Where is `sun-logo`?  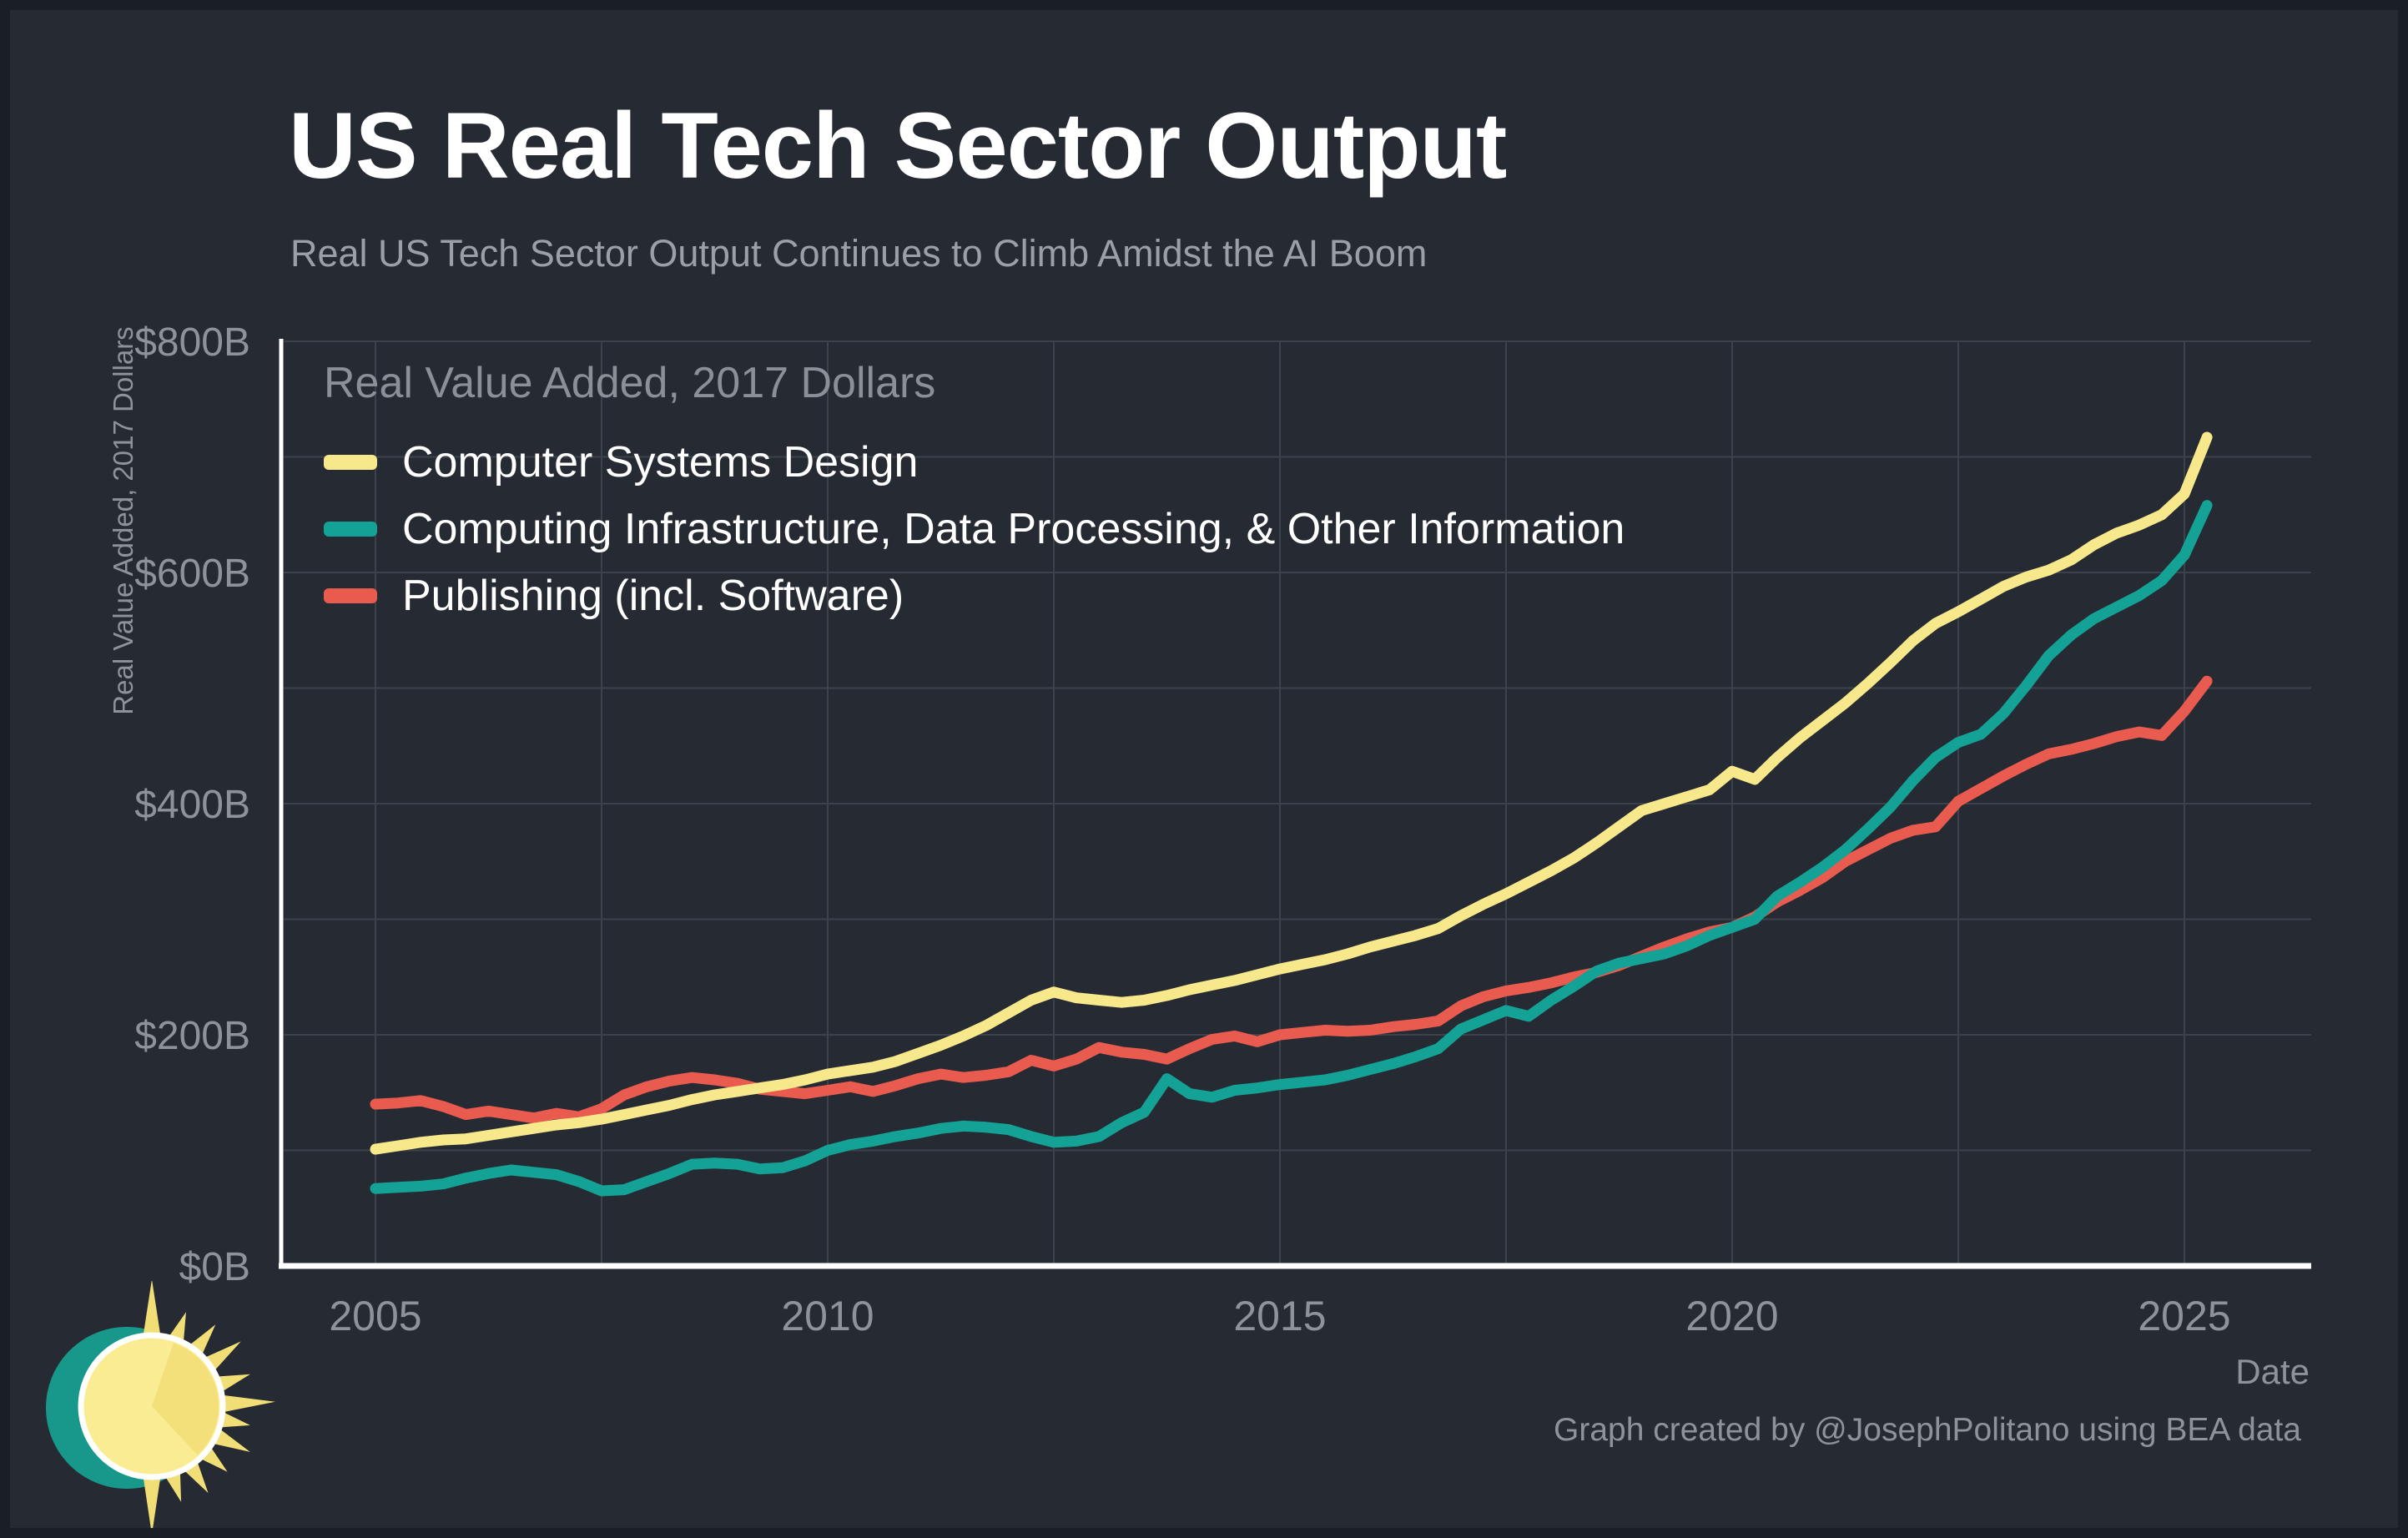 sun-logo is located at coordinates (160, 1408).